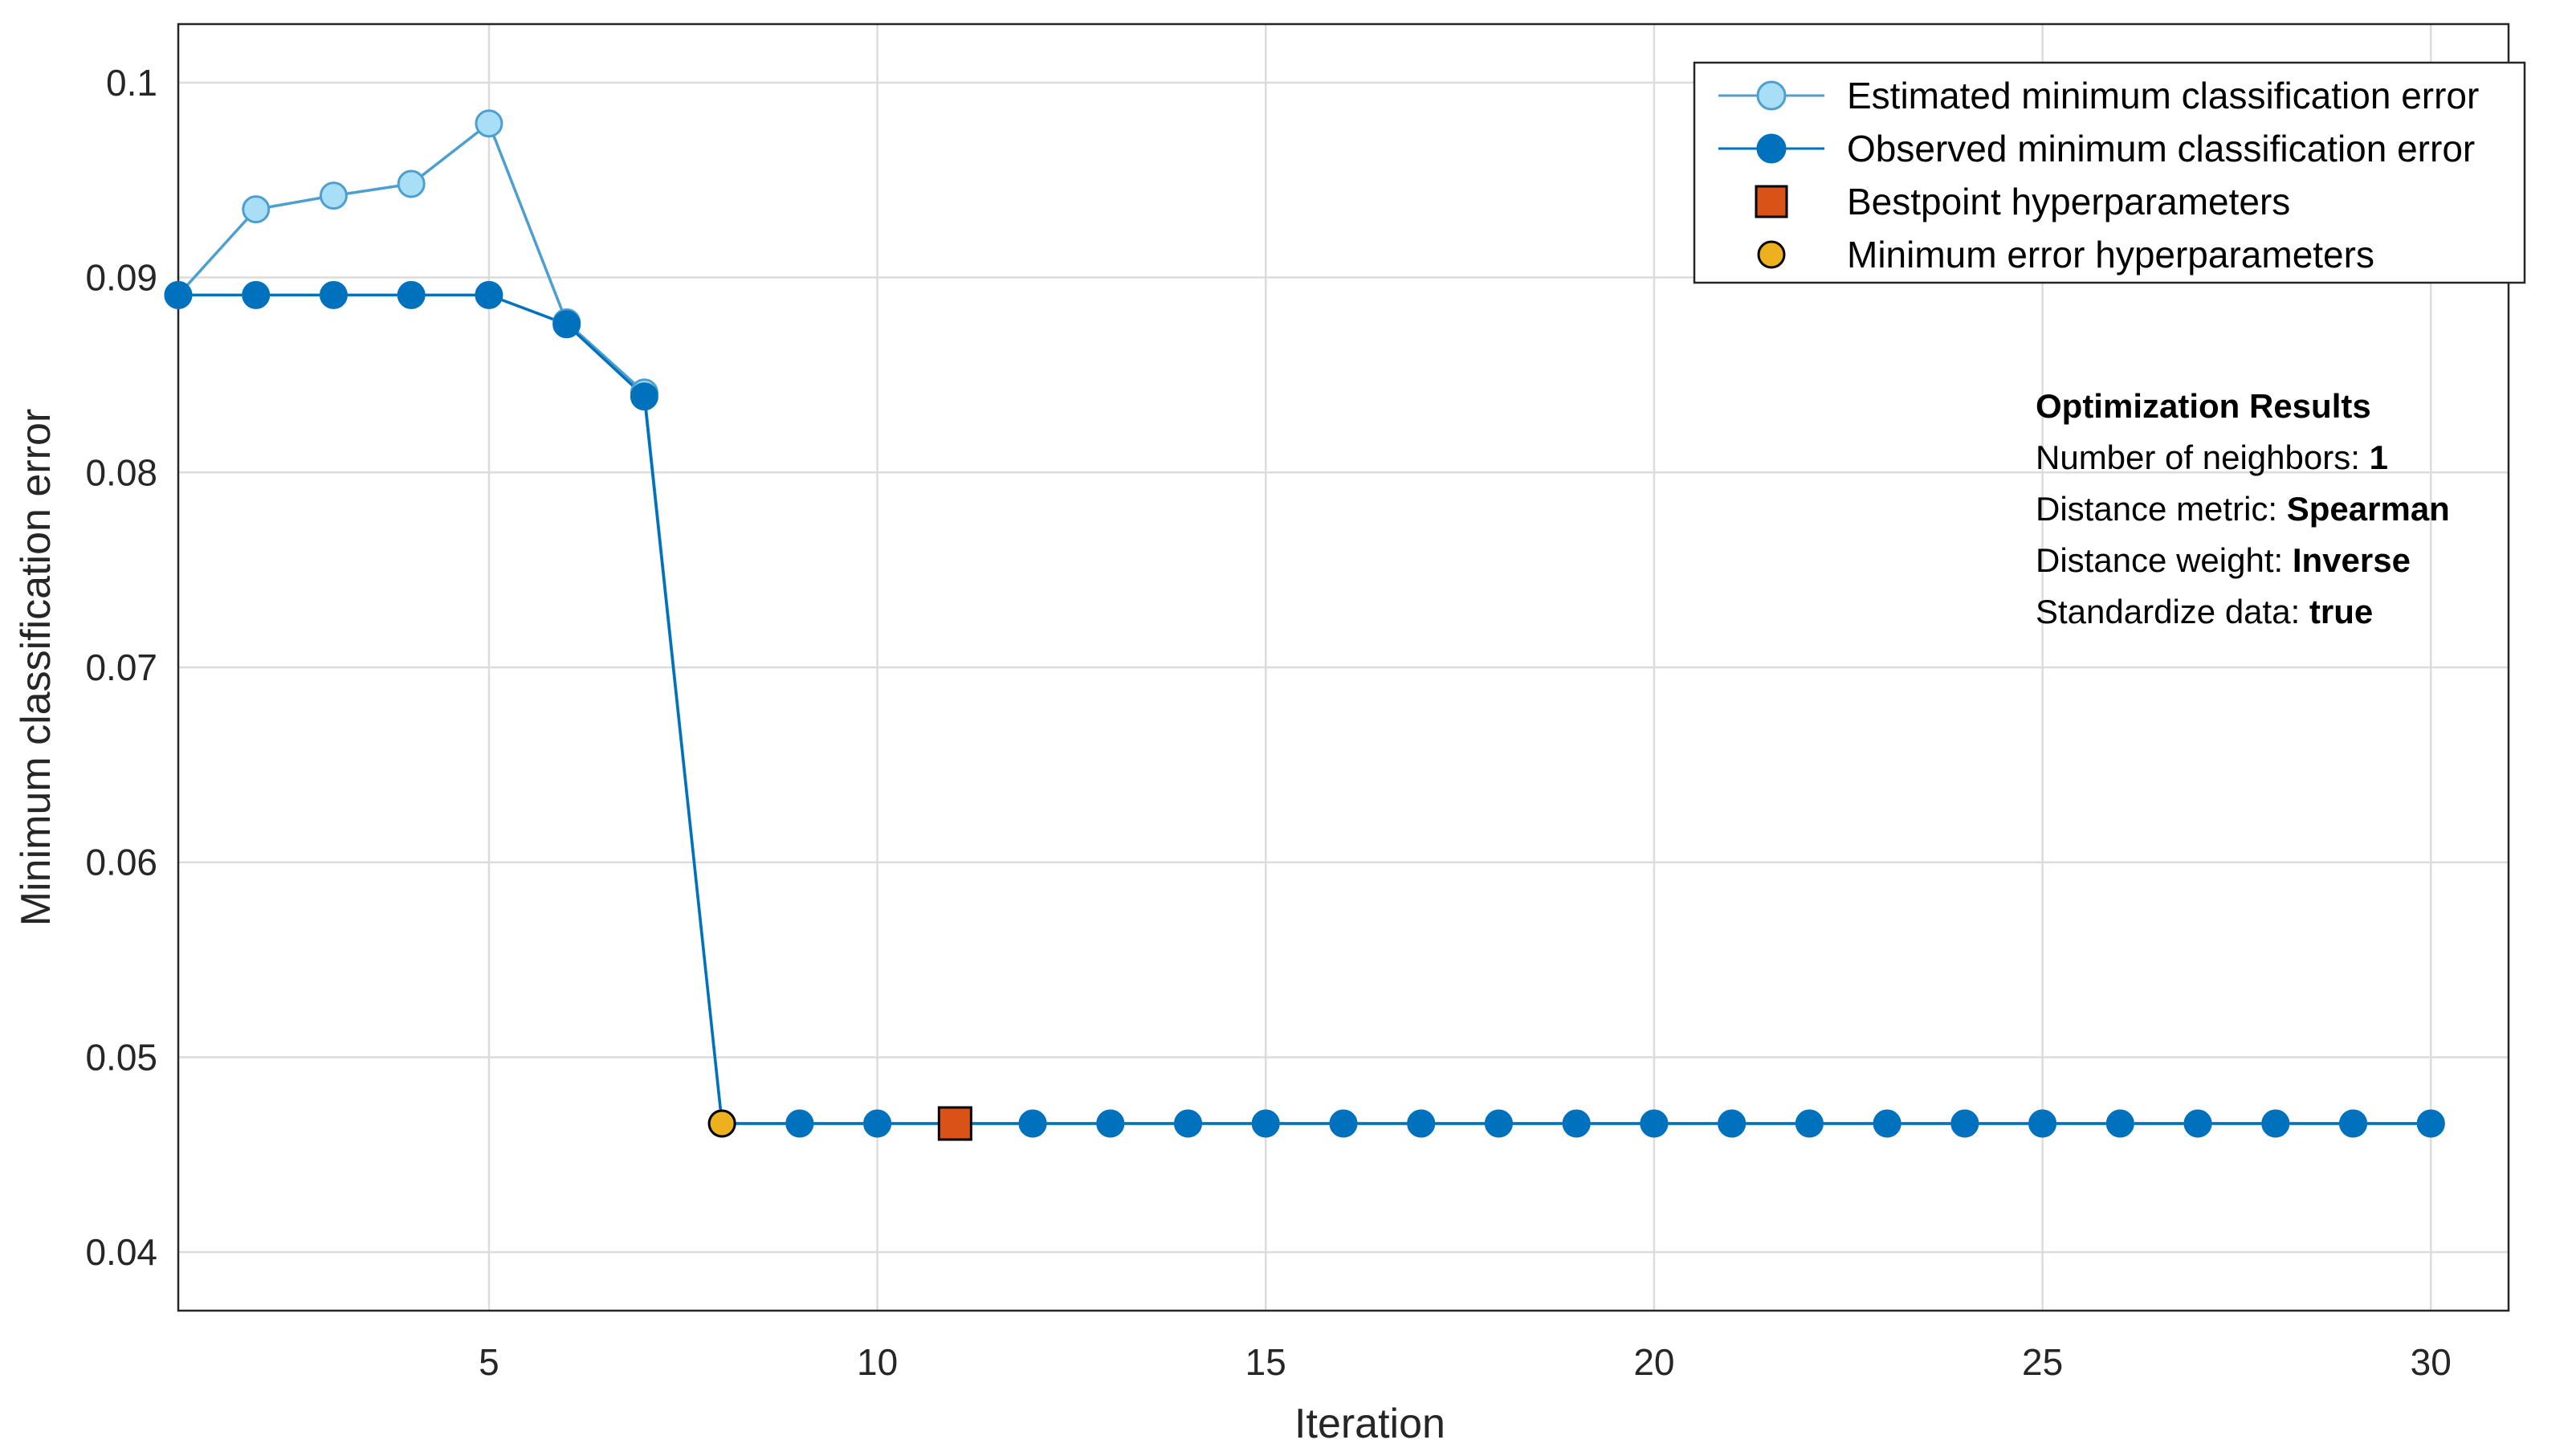  Describe the element at coordinates (2431, 1362) in the screenshot. I see `x-tick-label: 30` at that location.